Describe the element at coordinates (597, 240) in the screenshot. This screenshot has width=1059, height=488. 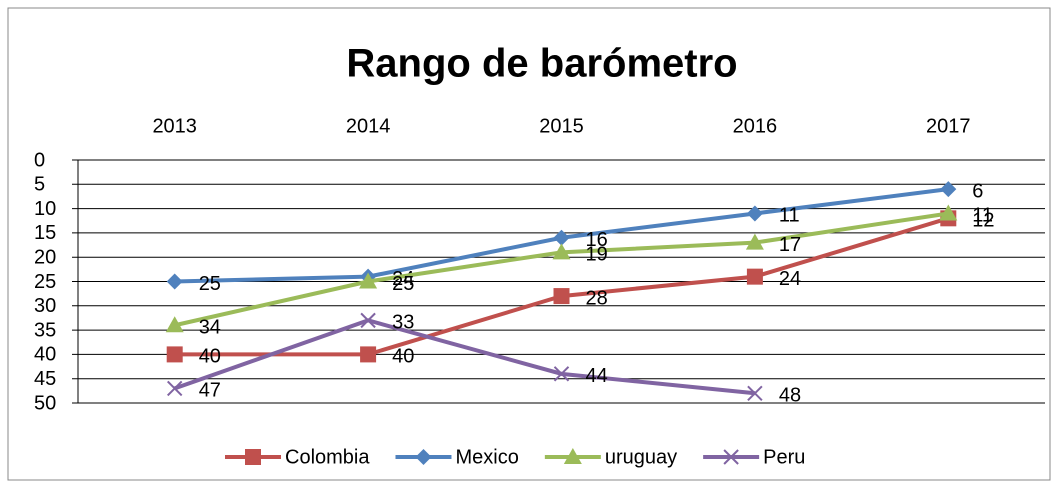
I see `data-label: 16` at that location.